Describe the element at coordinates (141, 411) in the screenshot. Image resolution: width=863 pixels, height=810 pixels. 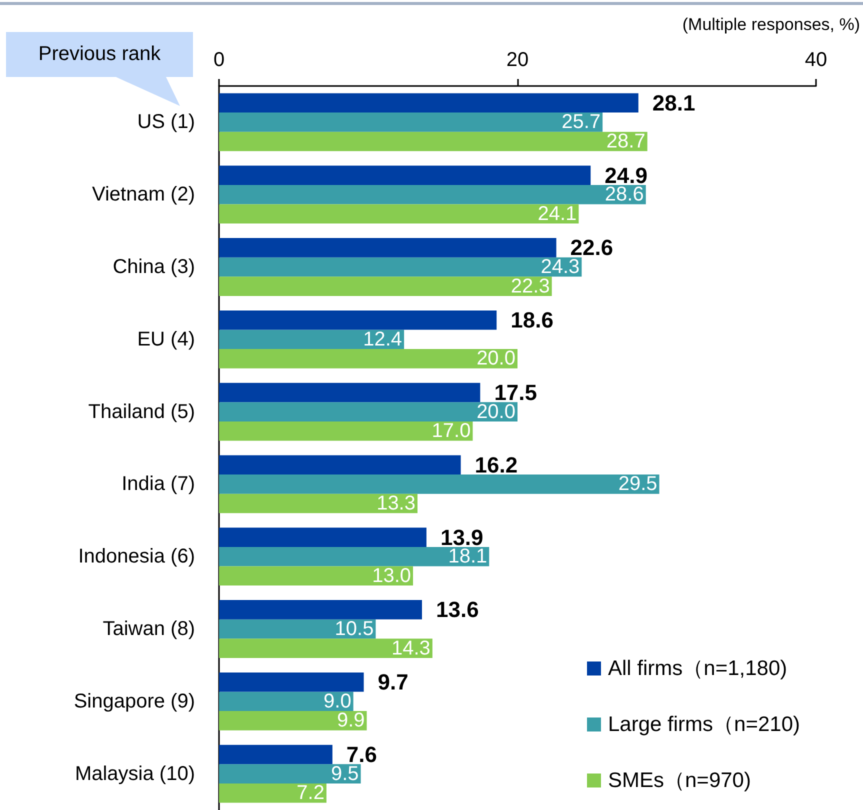
I see `y-tick-label: Thailand (5)` at that location.